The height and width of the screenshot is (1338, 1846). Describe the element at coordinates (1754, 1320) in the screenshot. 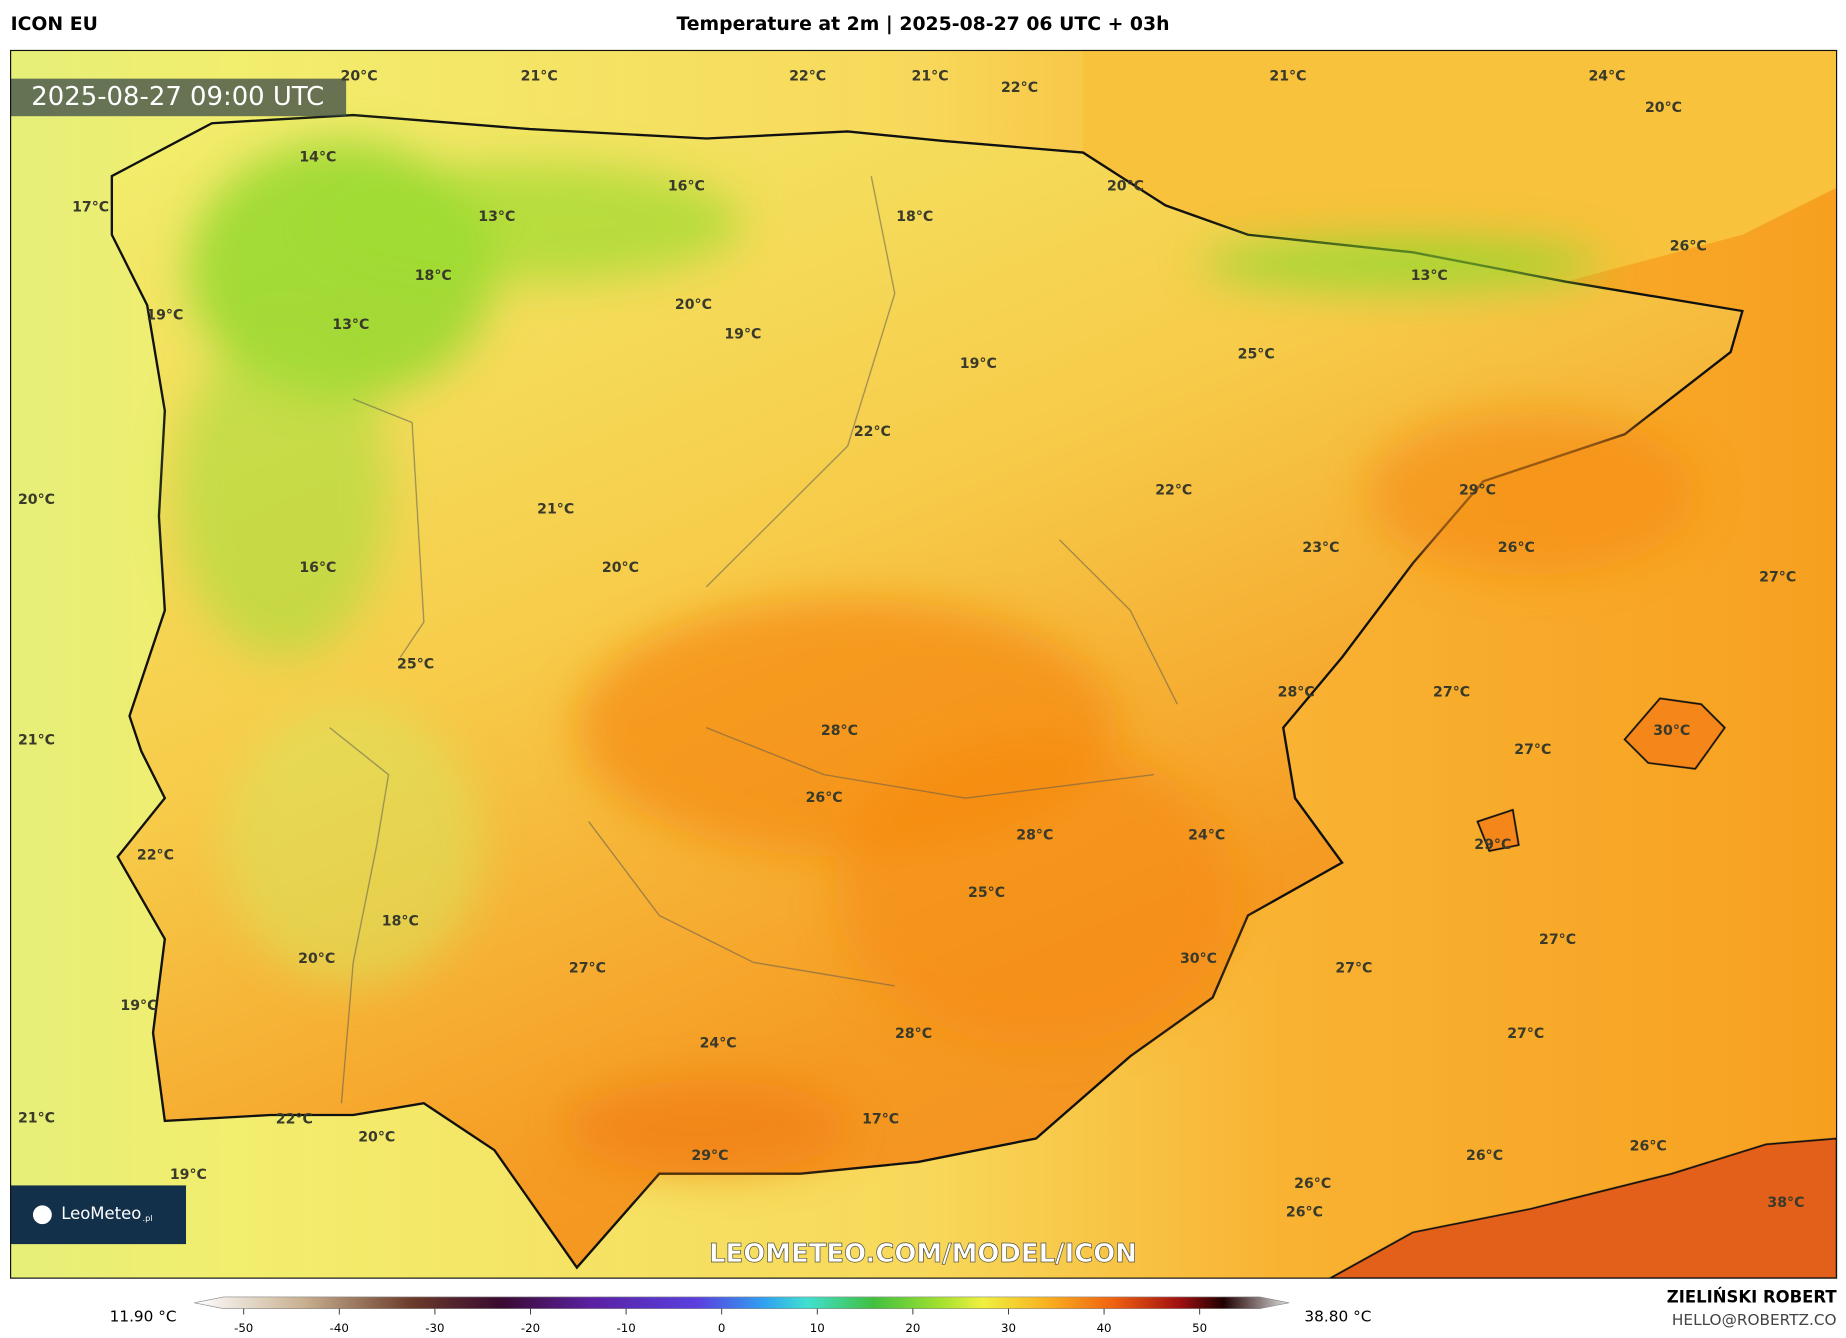

I see `email: HELLO@ROBERTZ.CO` at that location.